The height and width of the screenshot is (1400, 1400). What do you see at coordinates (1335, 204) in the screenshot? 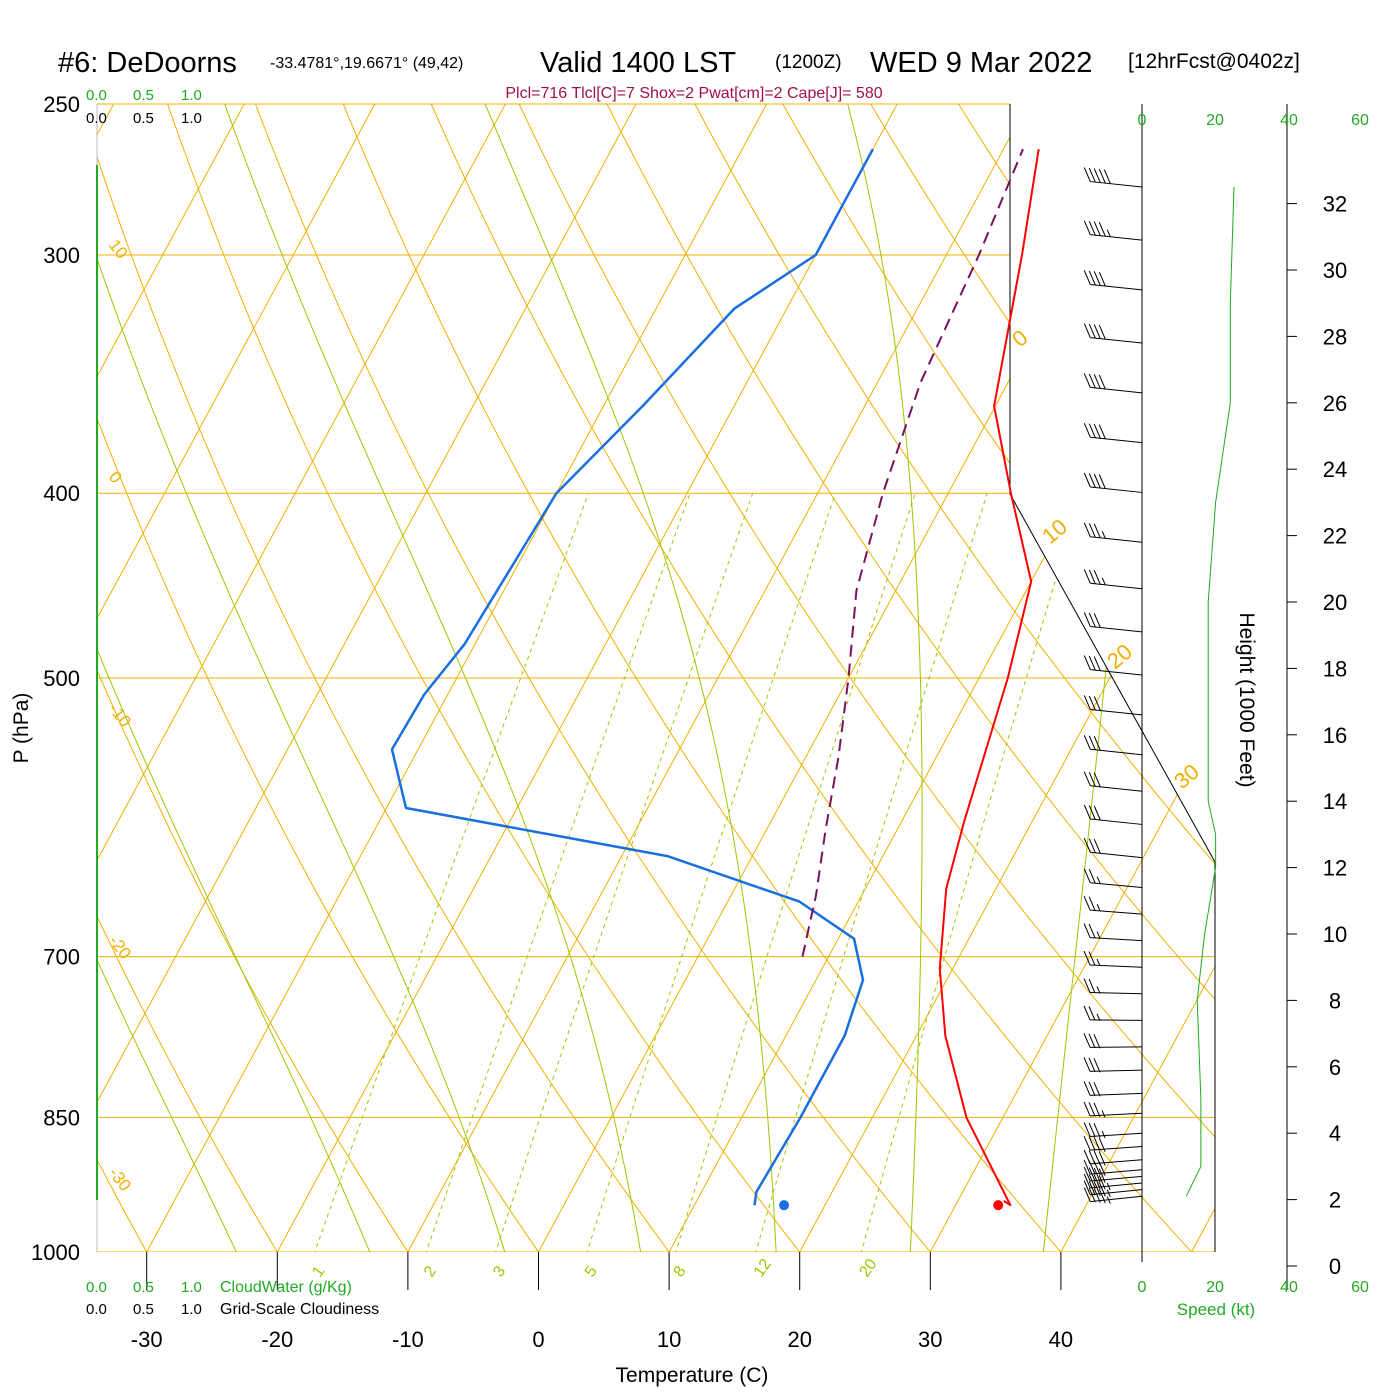
I see `height-tick-label-32: 32` at bounding box center [1335, 204].